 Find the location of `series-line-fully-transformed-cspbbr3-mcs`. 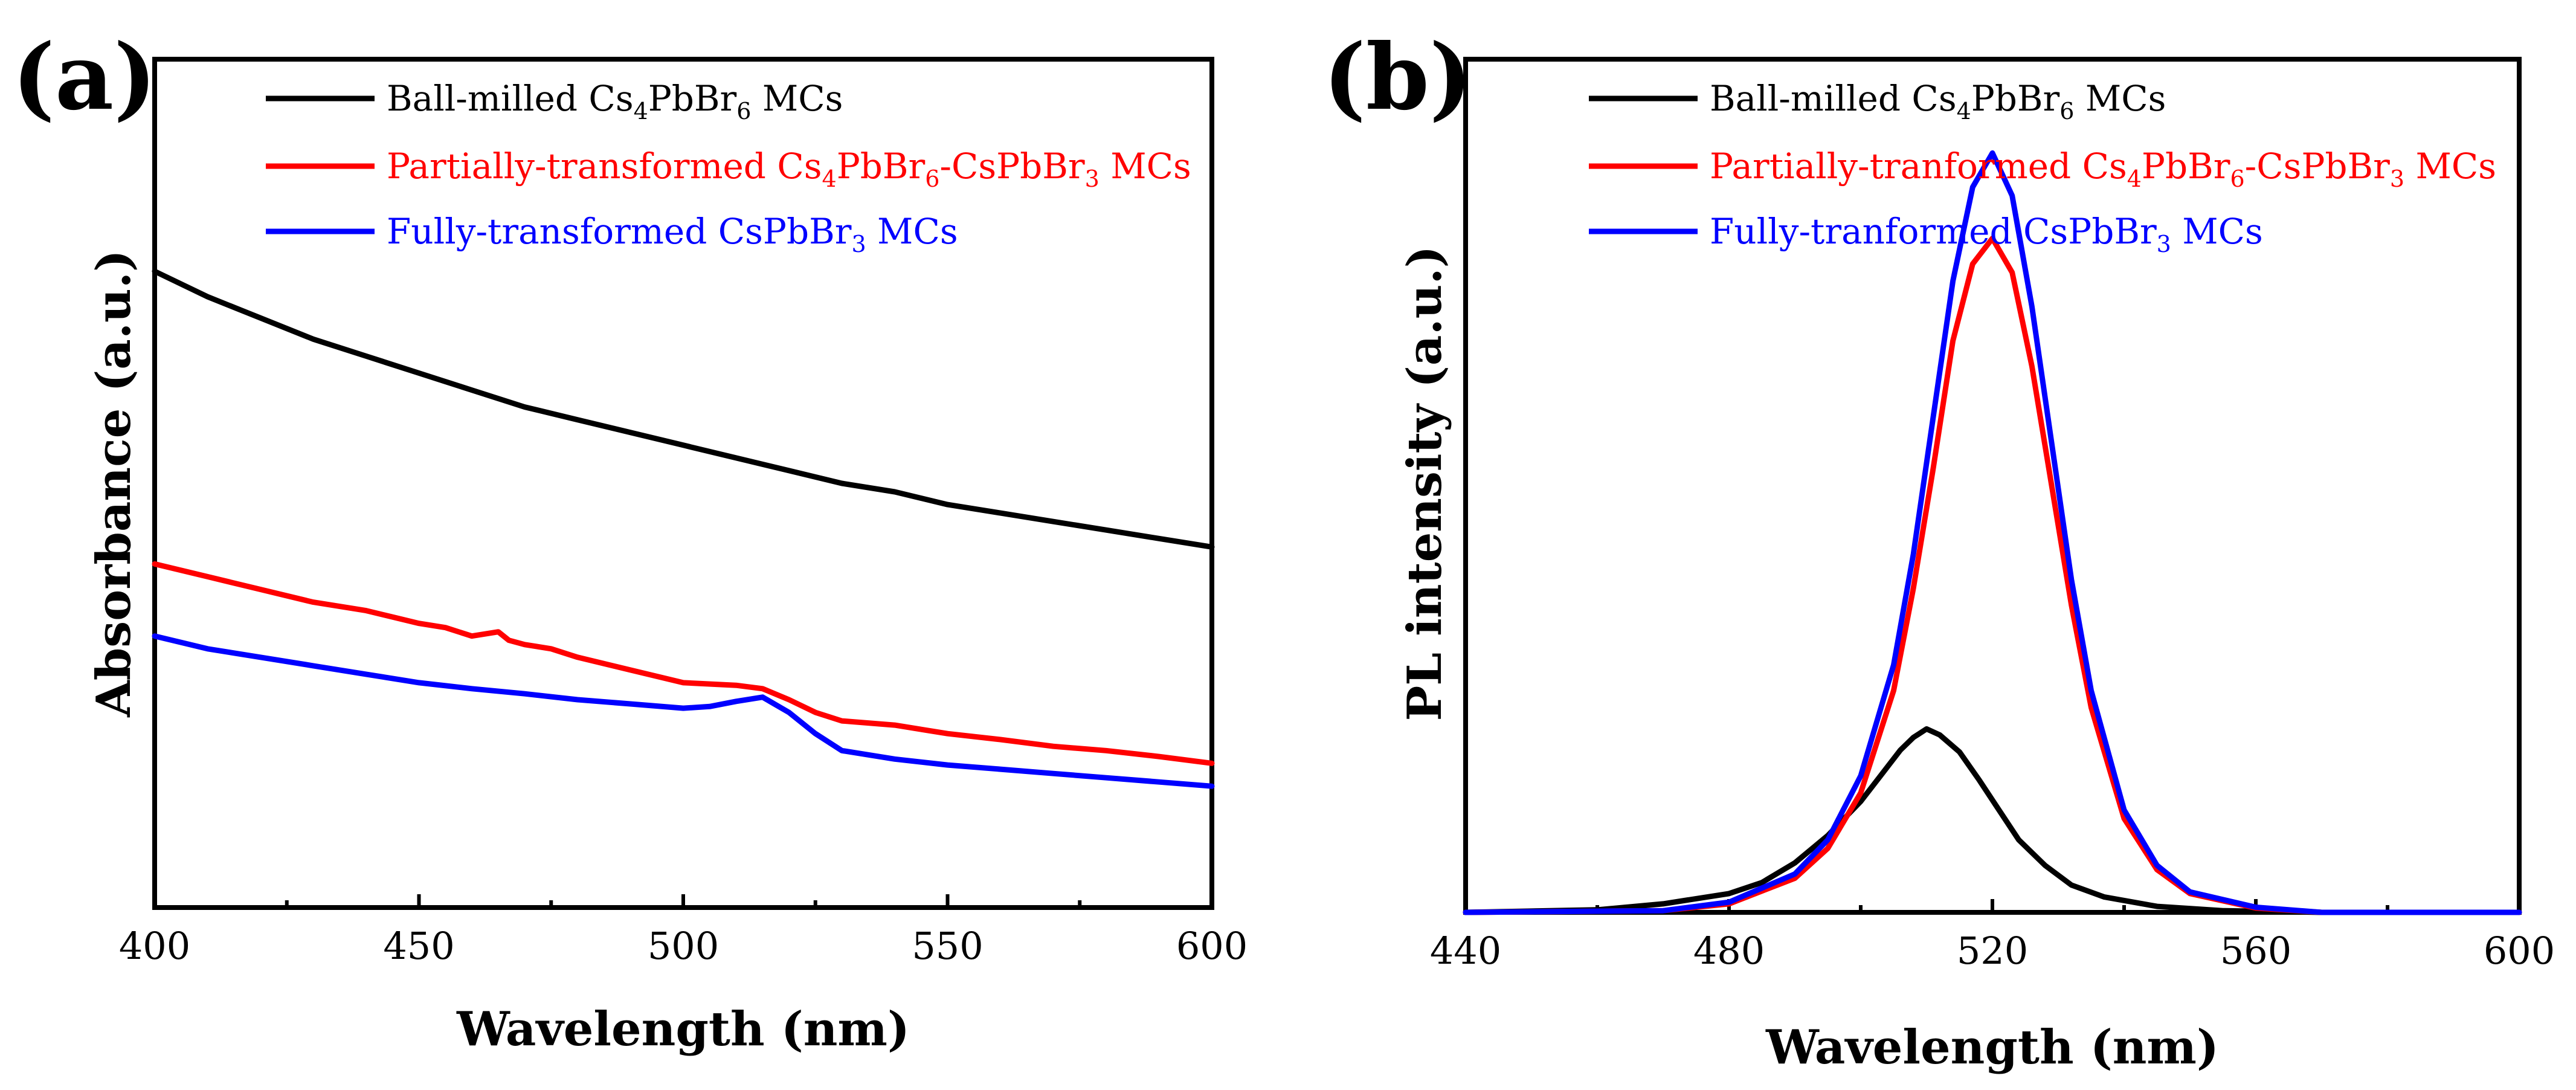

series-line-fully-transformed-cspbbr3-mcs is located at coordinates (683, 711).